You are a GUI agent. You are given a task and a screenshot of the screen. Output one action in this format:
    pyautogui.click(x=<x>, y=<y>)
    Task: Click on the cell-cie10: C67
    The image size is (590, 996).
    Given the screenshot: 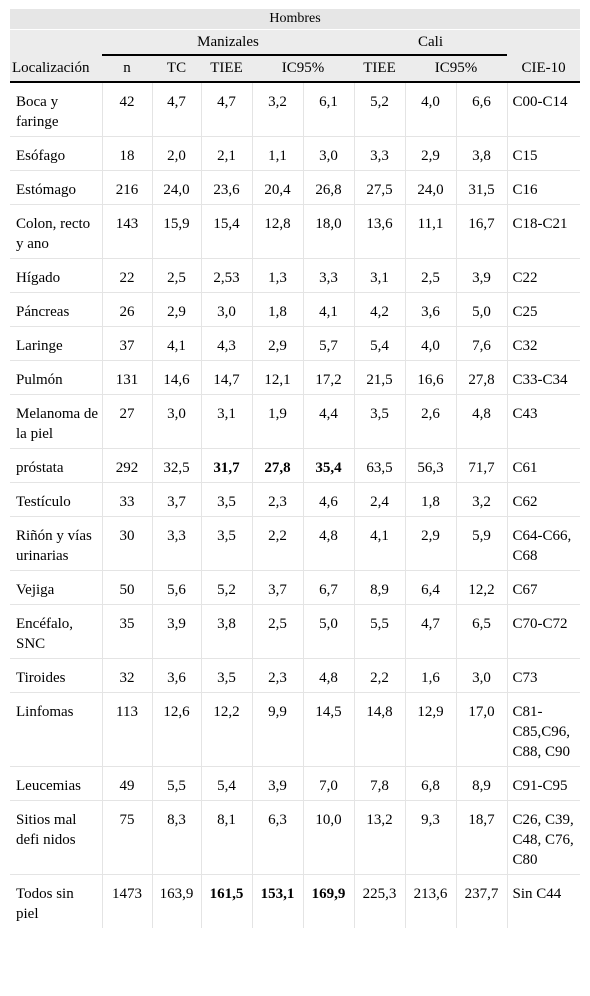 What is the action you would take?
    pyautogui.click(x=543, y=587)
    